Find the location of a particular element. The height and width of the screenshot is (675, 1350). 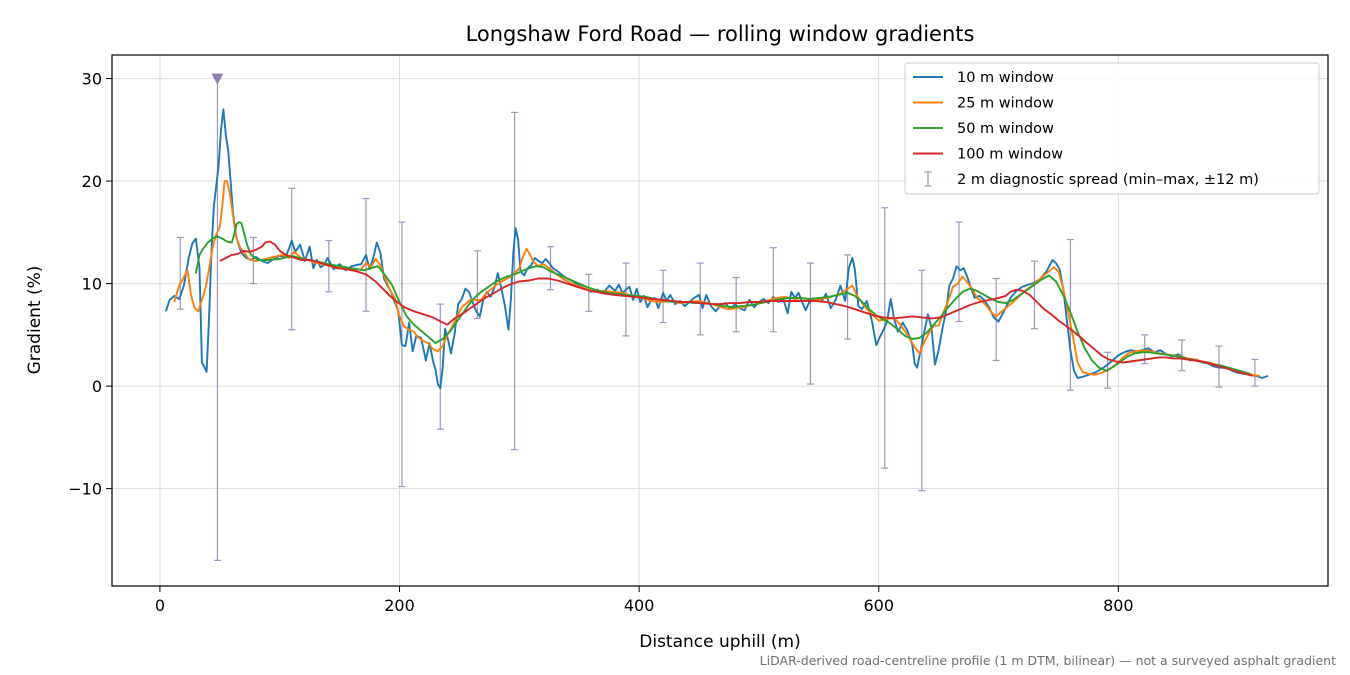

y-tick-label: 20 is located at coordinates (92, 181).